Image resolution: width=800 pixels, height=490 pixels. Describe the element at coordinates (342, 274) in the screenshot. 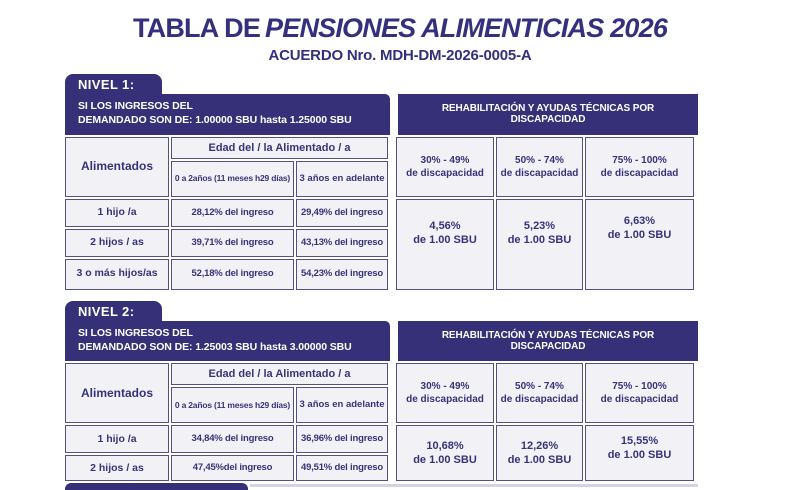

I see `table-cell: 54,23% del ingreso` at that location.